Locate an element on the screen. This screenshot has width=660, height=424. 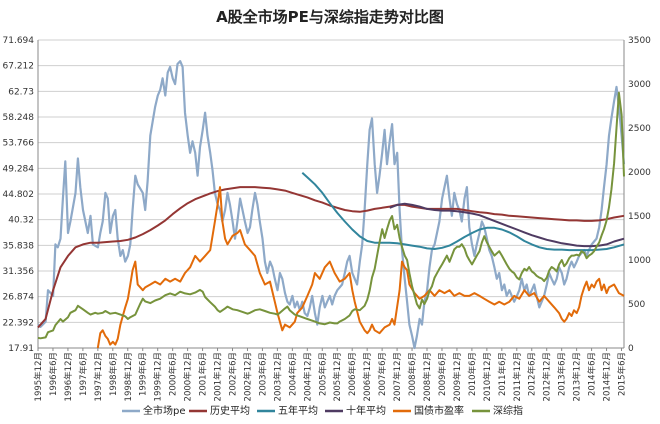
x-tick-label: 2011年6月 is located at coordinates (502, 374).